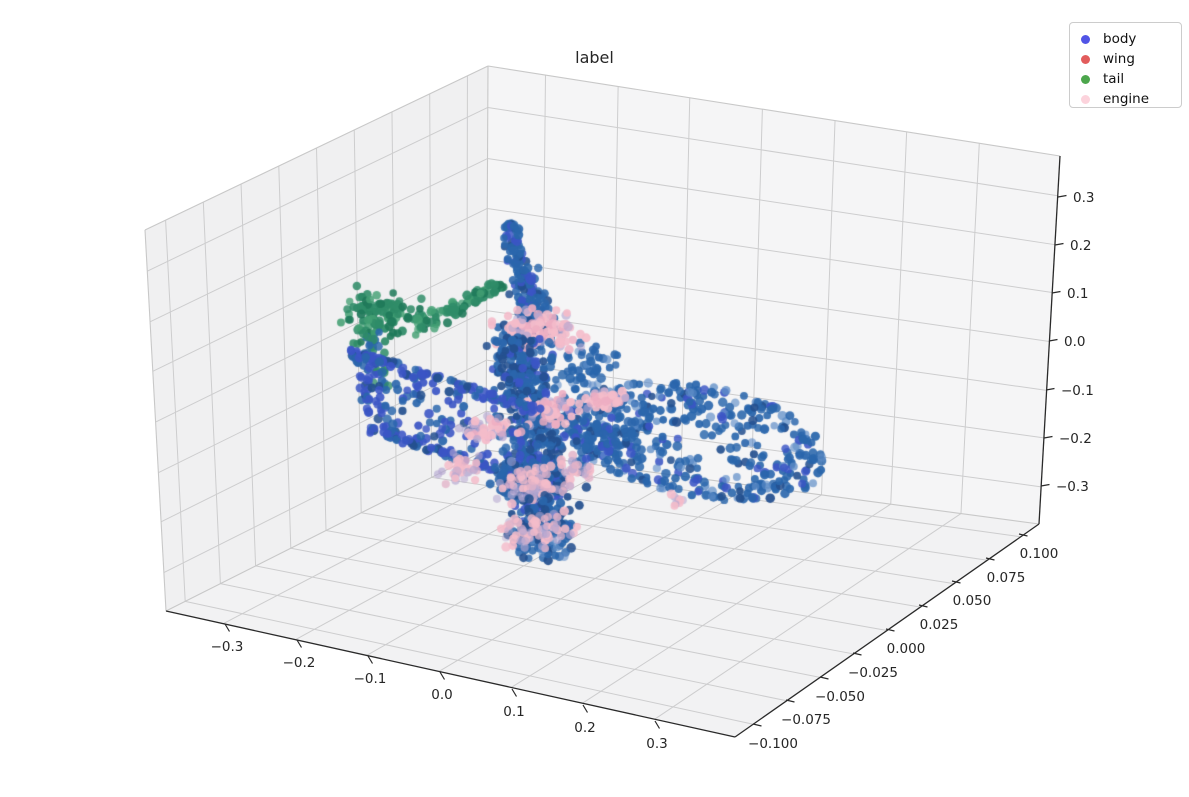  Describe the element at coordinates (1125, 79) in the screenshot. I see `legend-item-tail: tail` at that location.